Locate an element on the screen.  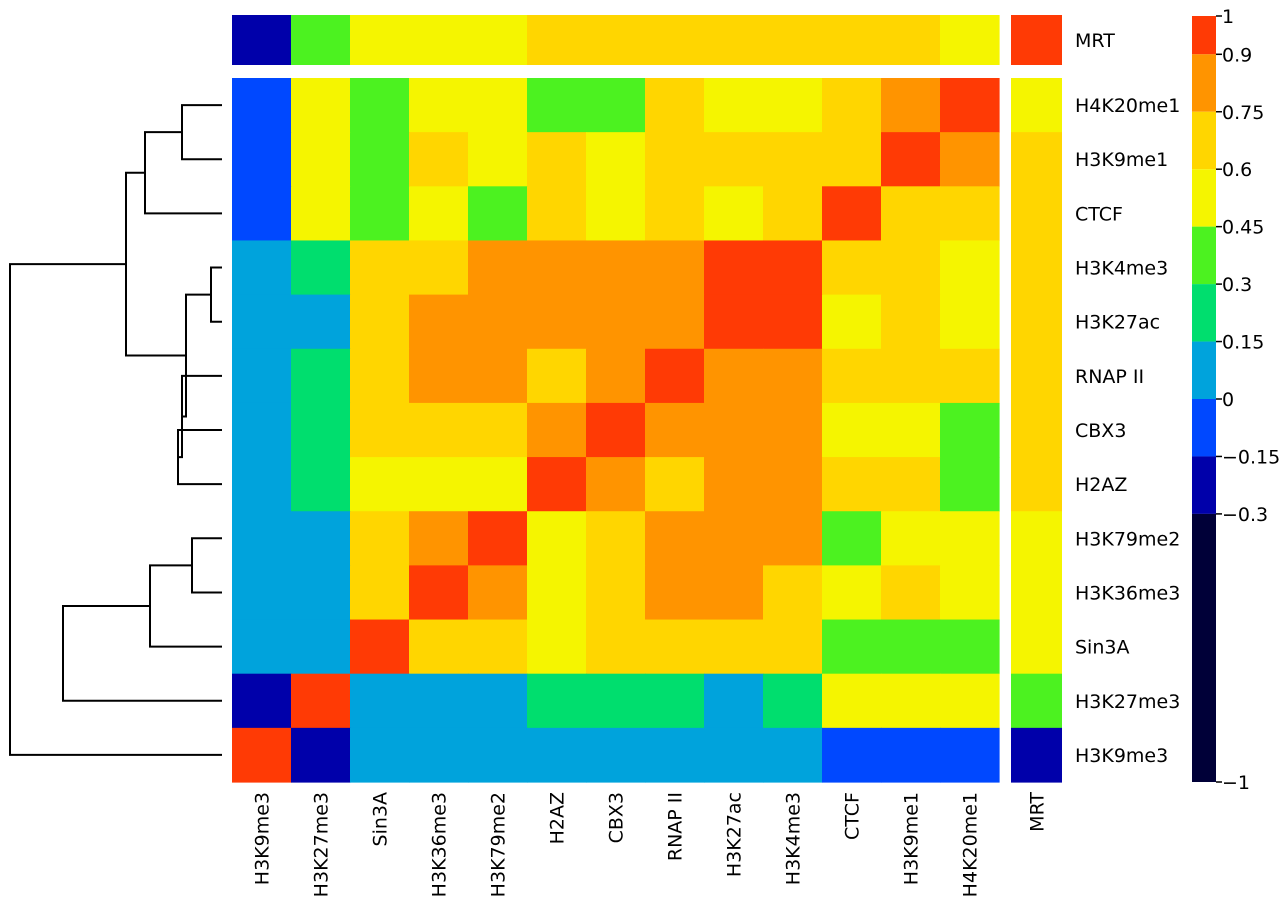
column-label: RNAP II is located at coordinates (676, 826).